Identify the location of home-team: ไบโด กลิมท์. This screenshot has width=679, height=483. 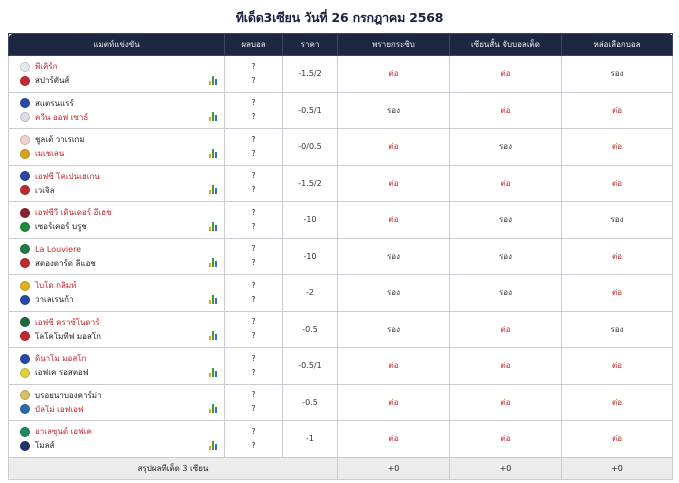
(119, 286).